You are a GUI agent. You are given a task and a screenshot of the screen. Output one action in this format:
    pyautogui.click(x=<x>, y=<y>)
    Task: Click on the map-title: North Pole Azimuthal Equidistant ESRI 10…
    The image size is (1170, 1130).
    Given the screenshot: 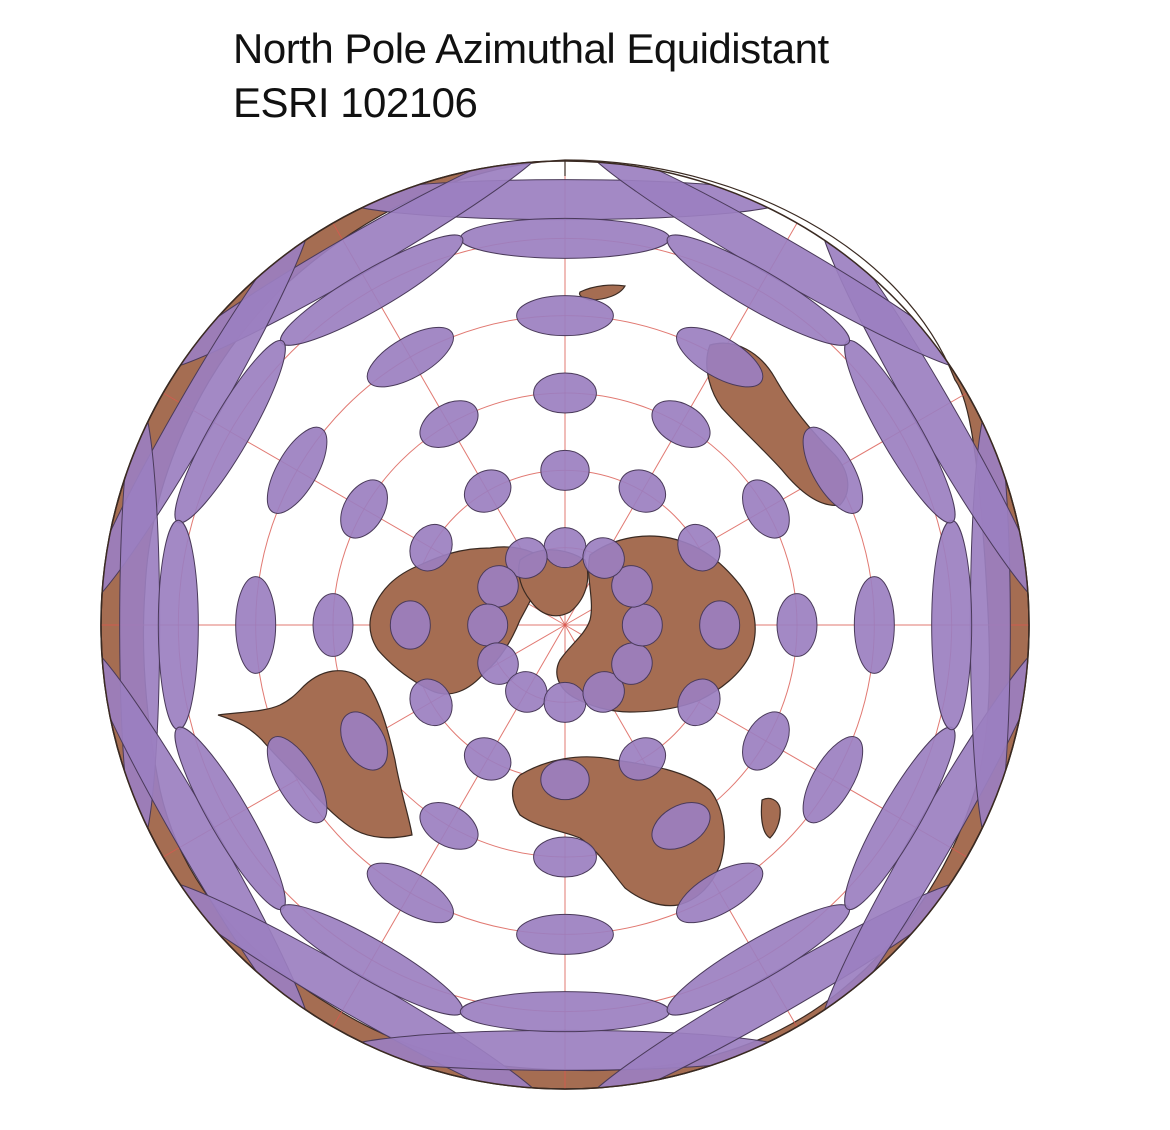 What is the action you would take?
    pyautogui.click(x=531, y=76)
    